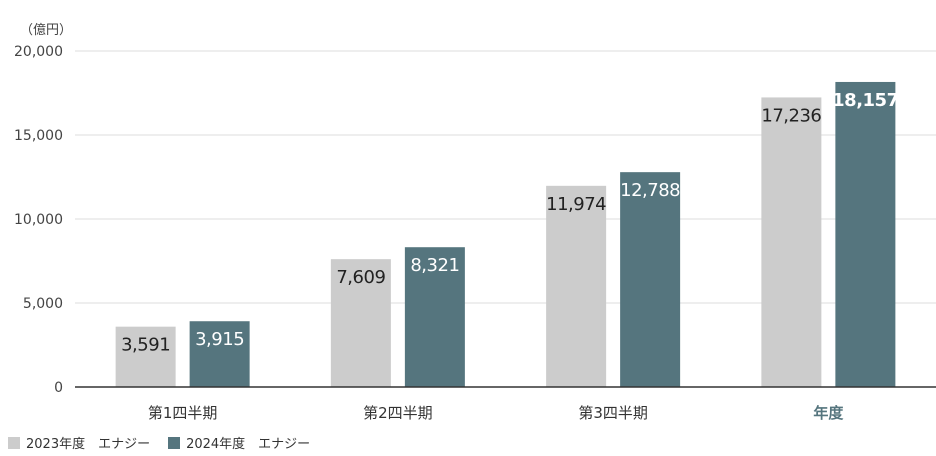 This screenshot has height=456, width=936. Describe the element at coordinates (46, 30) in the screenshot. I see `y-axis-unit-label: （億円）` at that location.